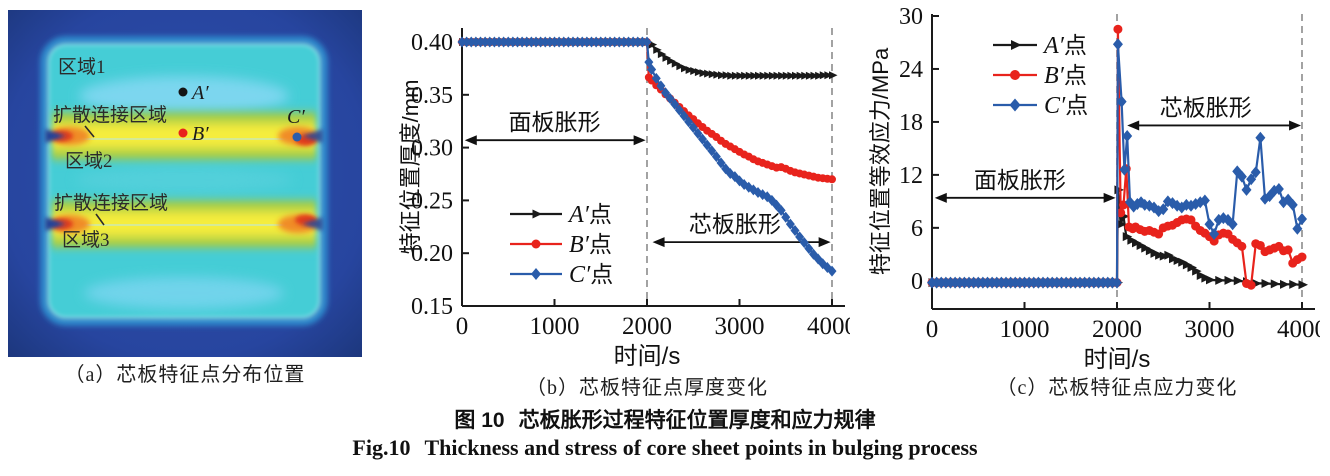 The height and width of the screenshot is (476, 1330). What do you see at coordinates (880, 161) in the screenshot?
I see `chart-c-ylabel: 特征位置等效应力/MPa` at bounding box center [880, 161].